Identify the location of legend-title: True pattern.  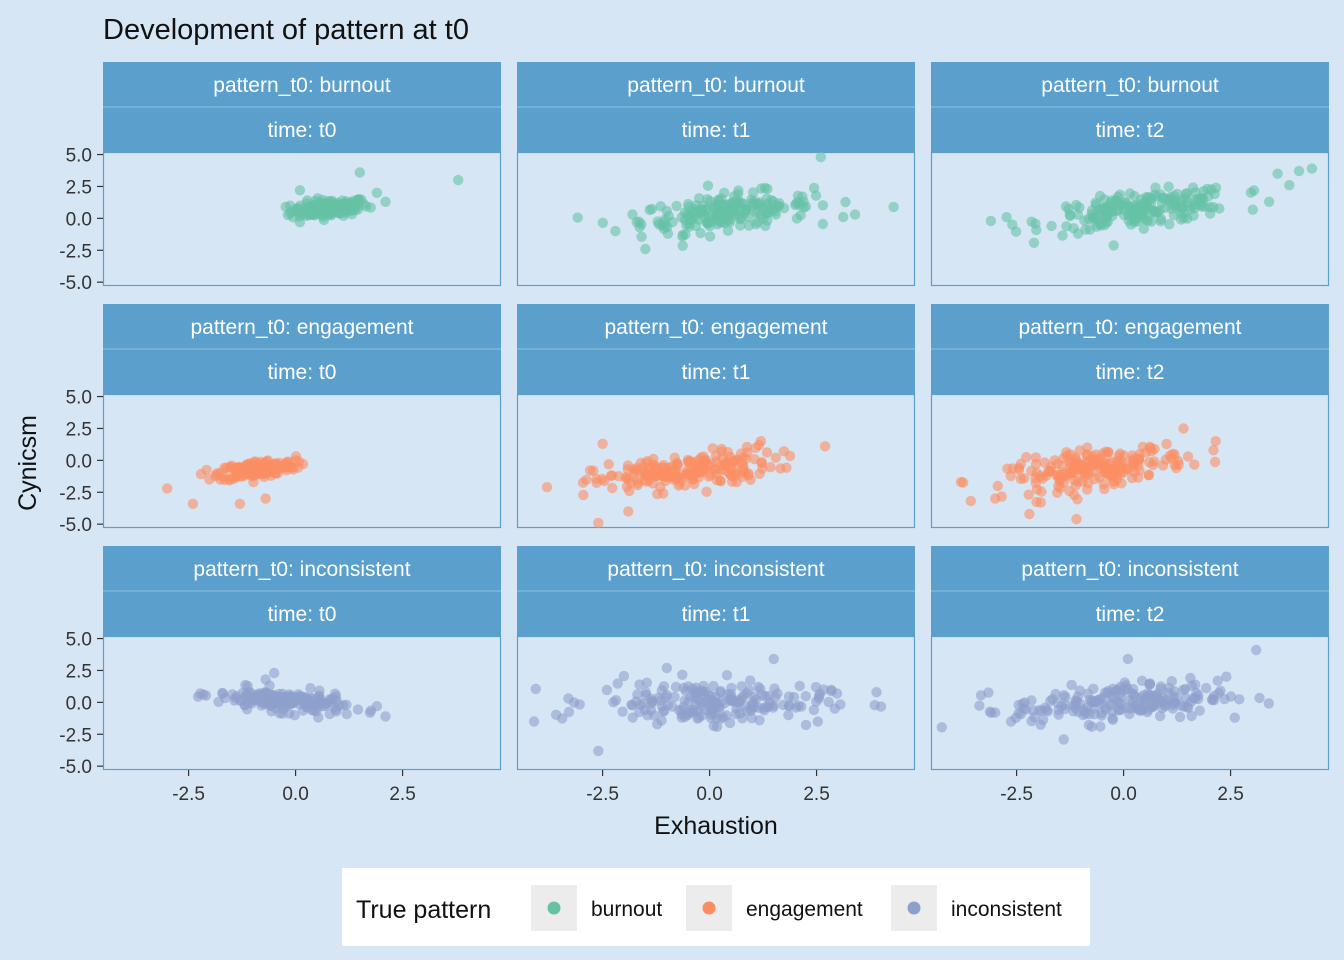
(423, 910).